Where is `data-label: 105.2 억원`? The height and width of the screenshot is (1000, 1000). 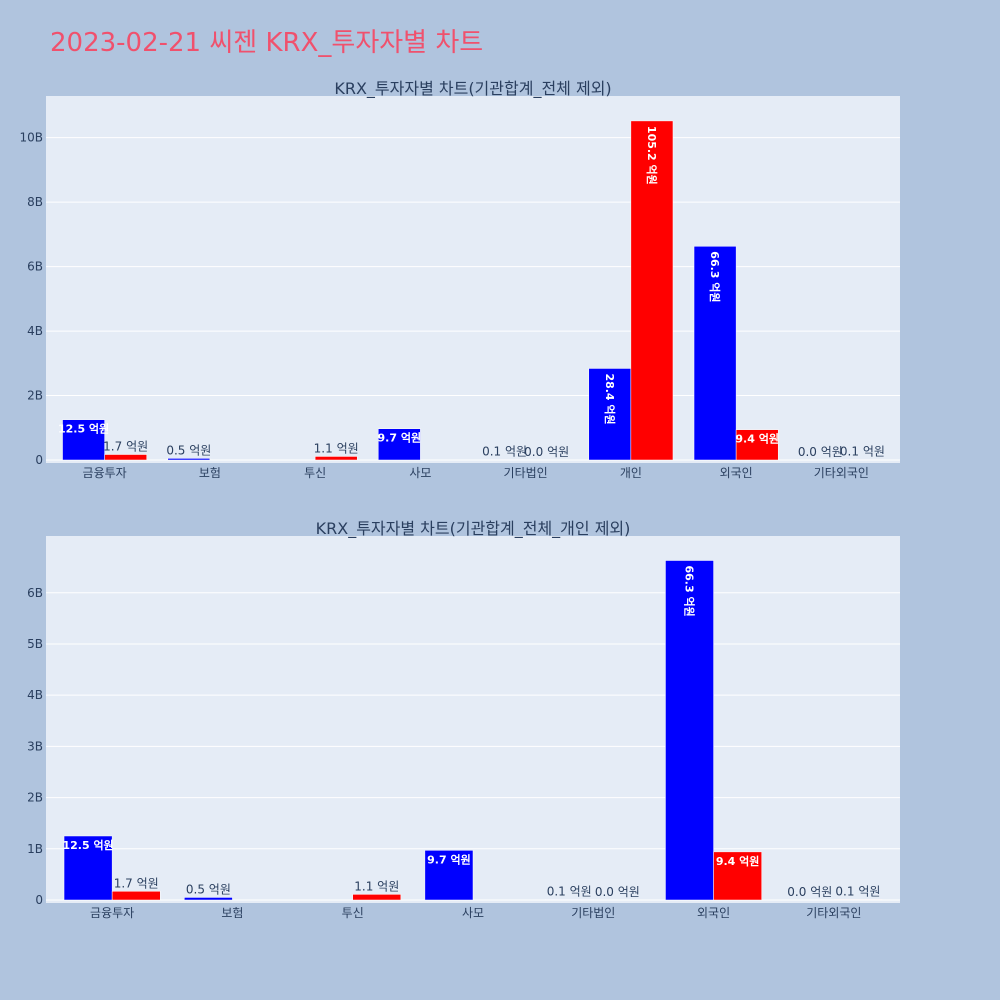 data-label: 105.2 억원 is located at coordinates (652, 155).